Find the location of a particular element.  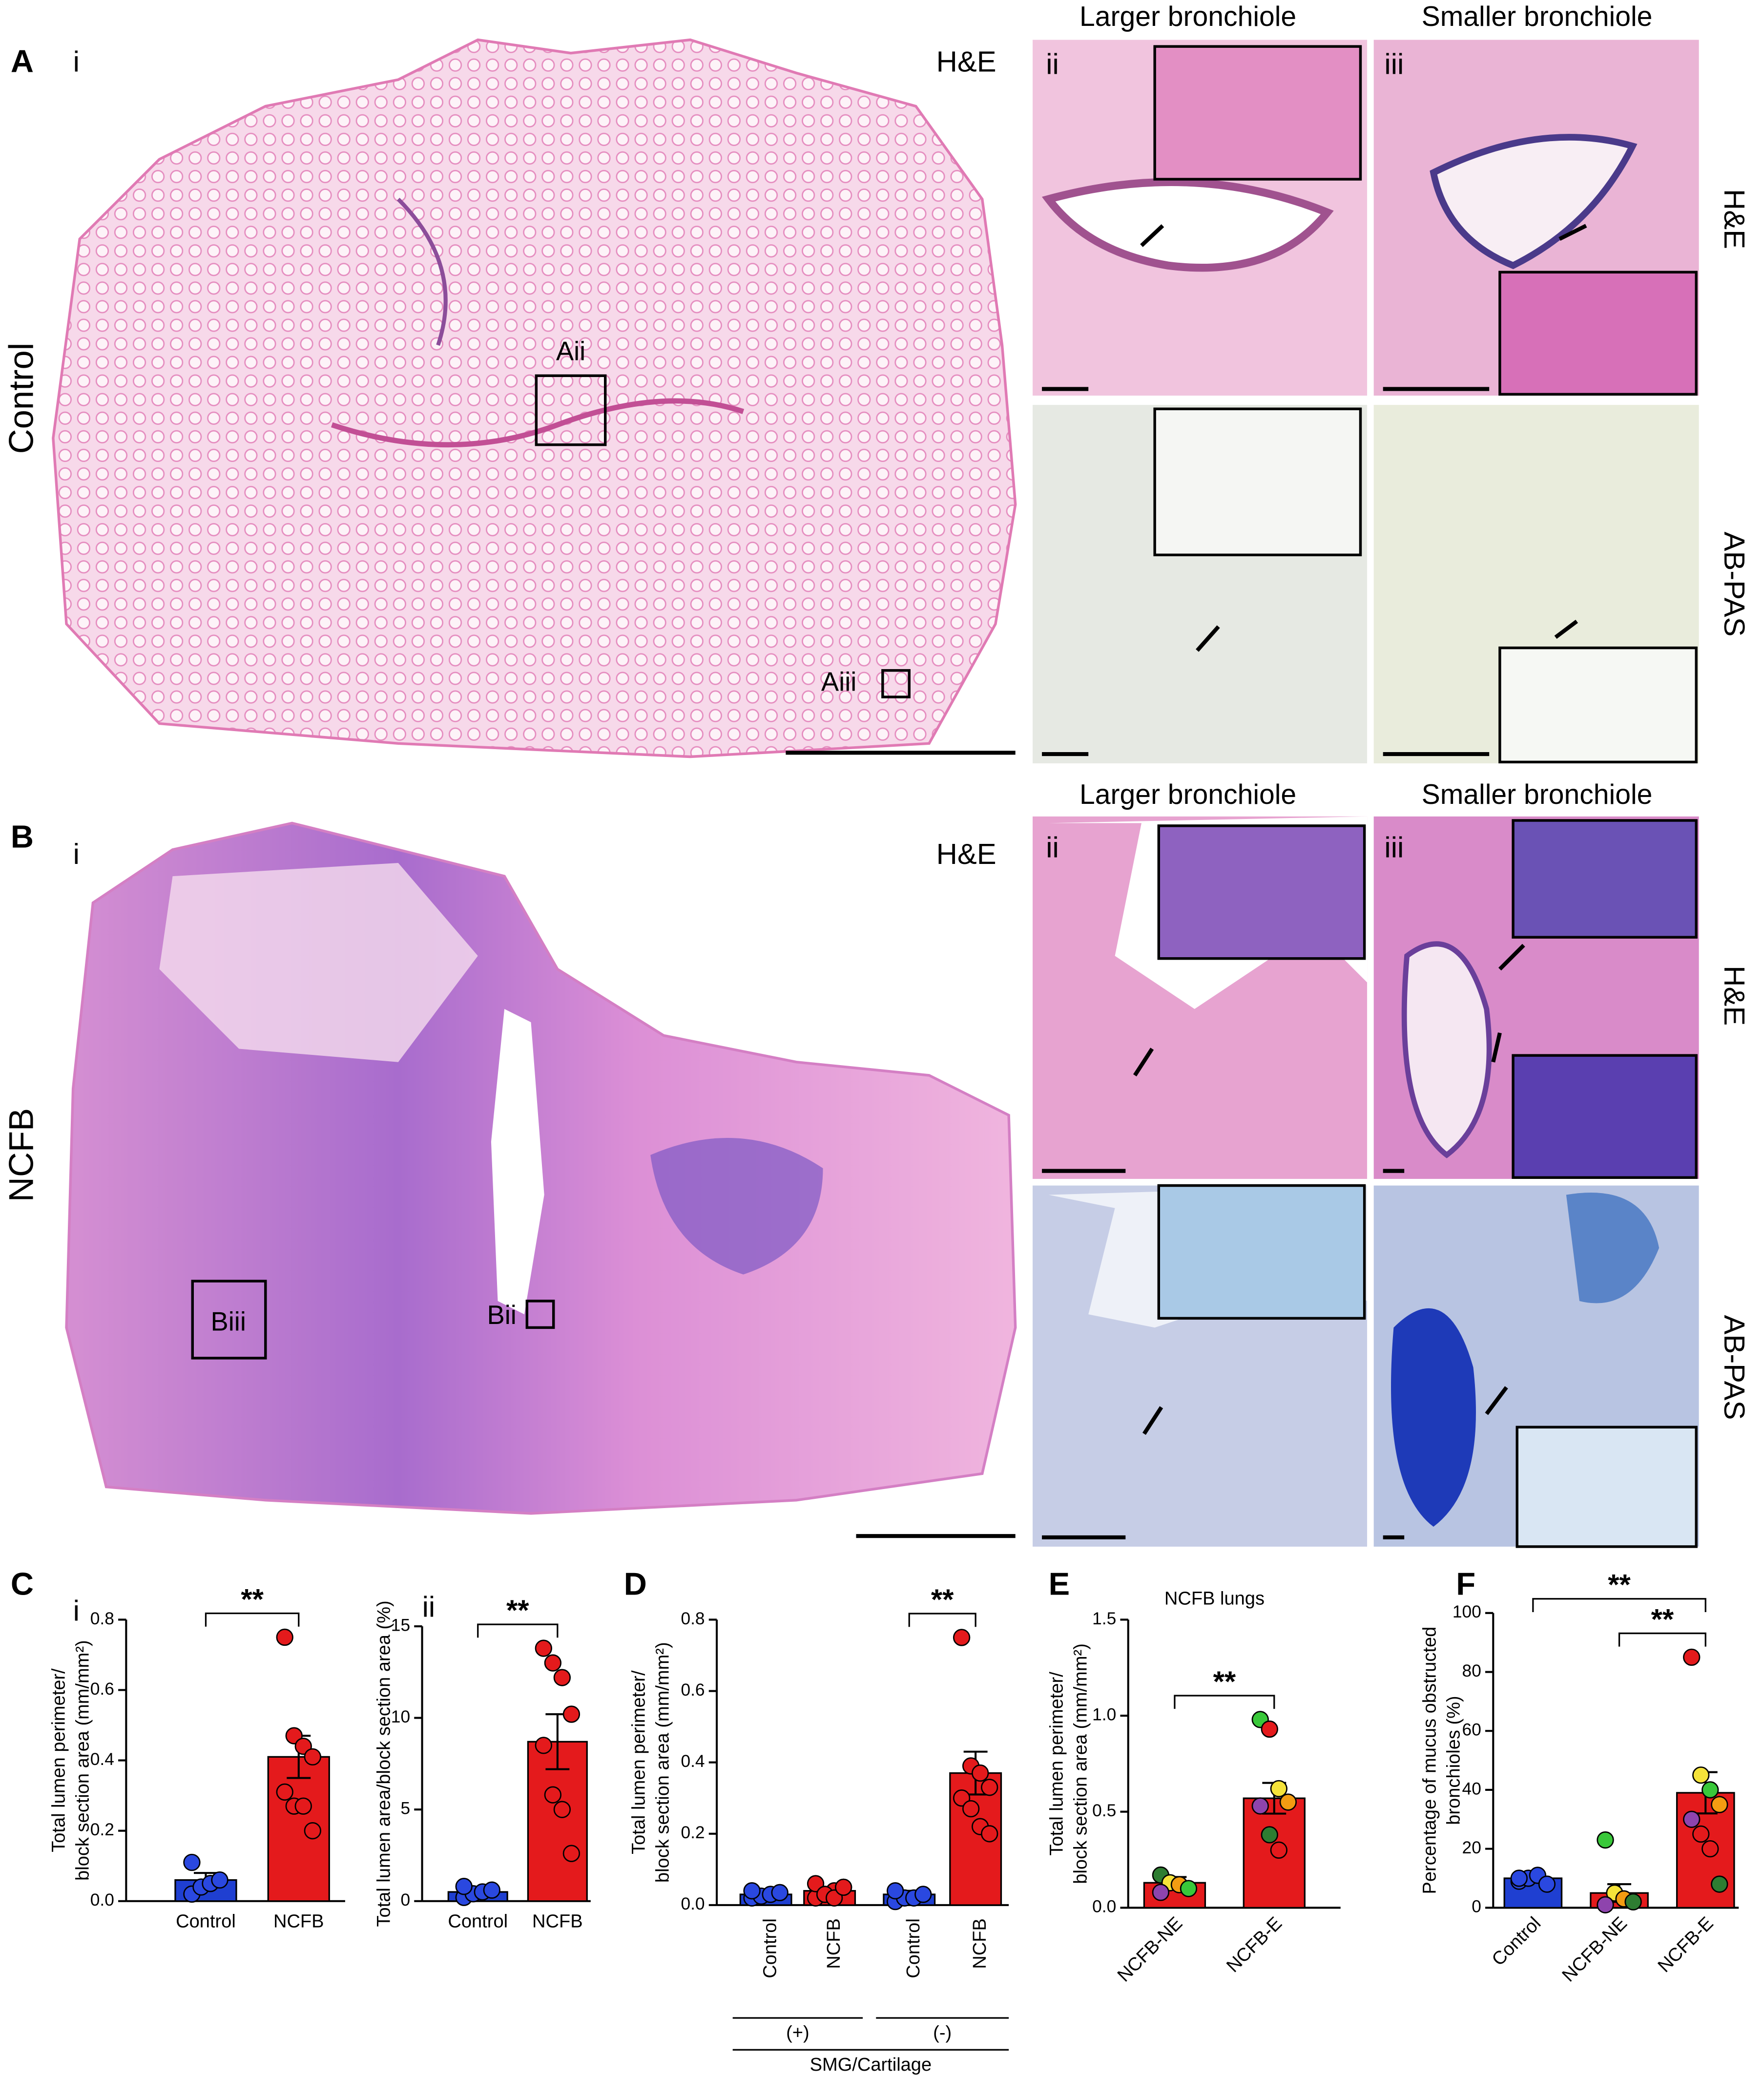

y-tick-label: 0.8 is located at coordinates (102, 1618).